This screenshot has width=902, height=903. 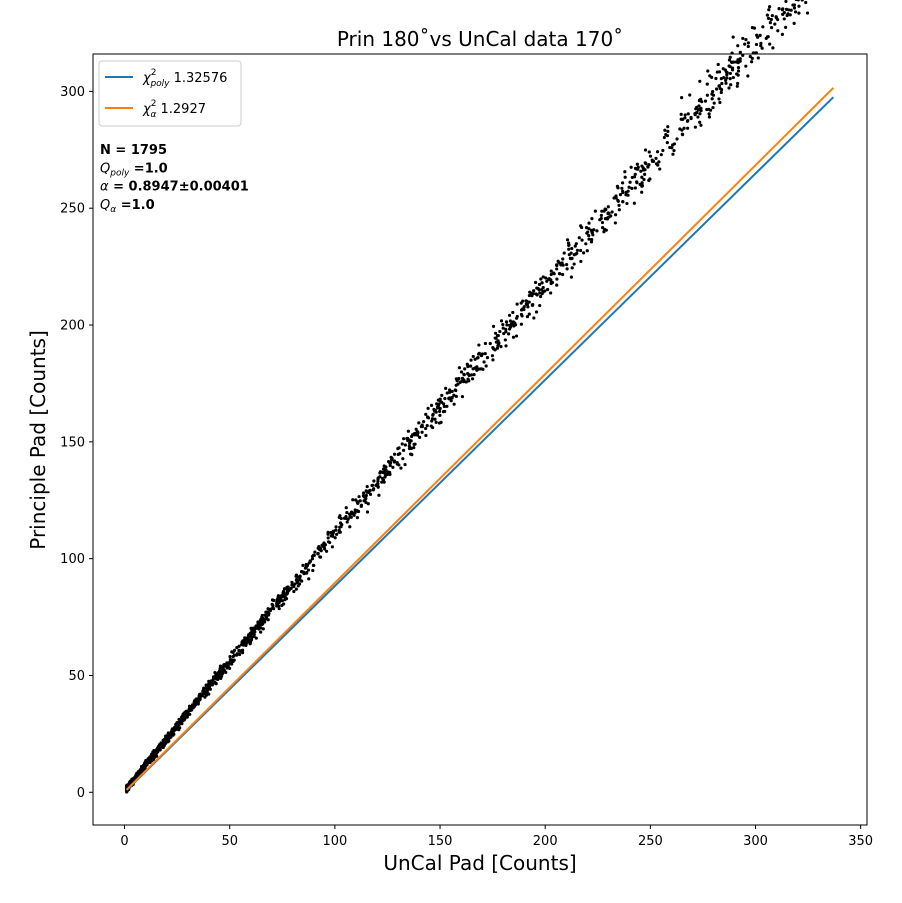 What do you see at coordinates (133, 150) in the screenshot?
I see `stats-line: N = 1795` at bounding box center [133, 150].